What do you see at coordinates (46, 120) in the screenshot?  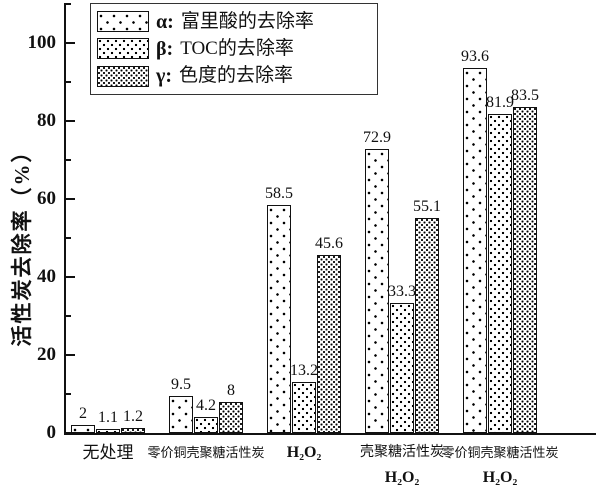 I see `y-tick-label: 80` at bounding box center [46, 120].